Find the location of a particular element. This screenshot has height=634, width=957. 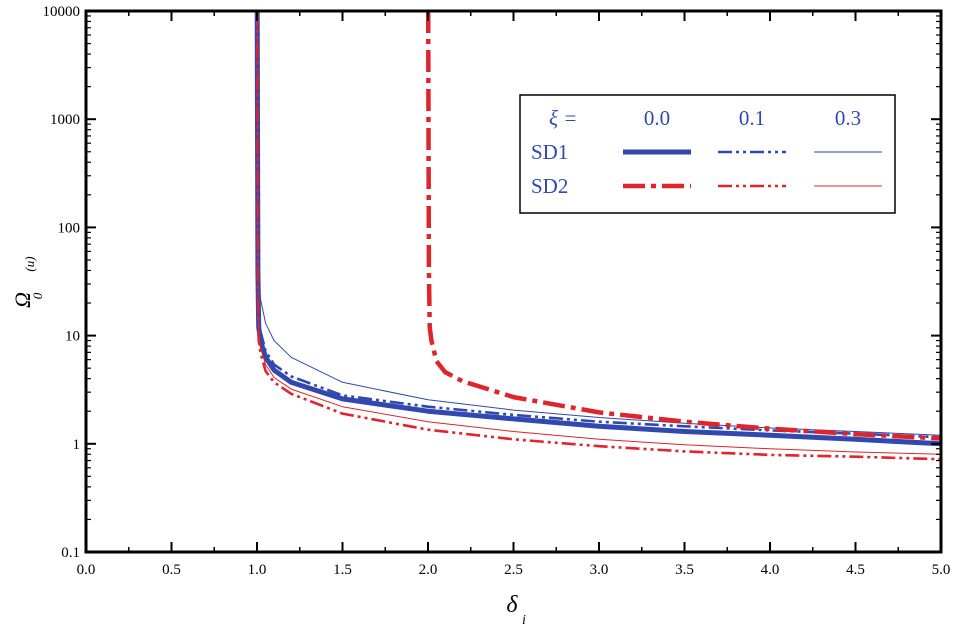

x-tick-label: 5.0 is located at coordinates (941, 570).